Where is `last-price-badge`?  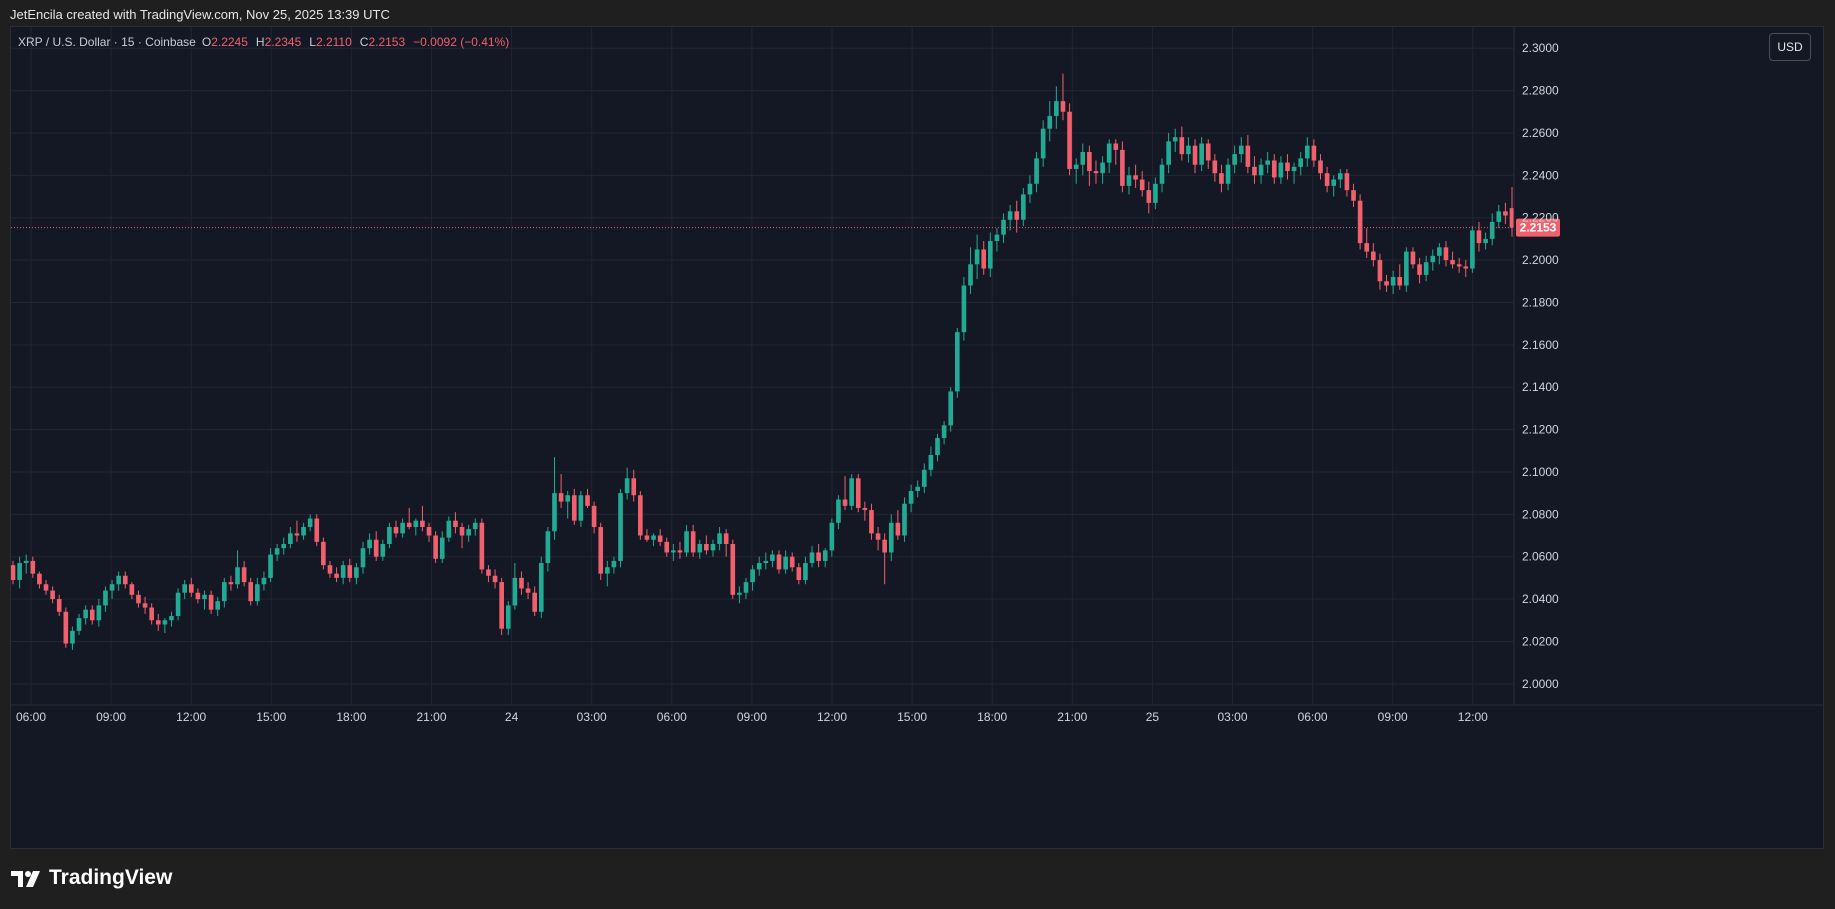 last-price-badge is located at coordinates (1538, 227).